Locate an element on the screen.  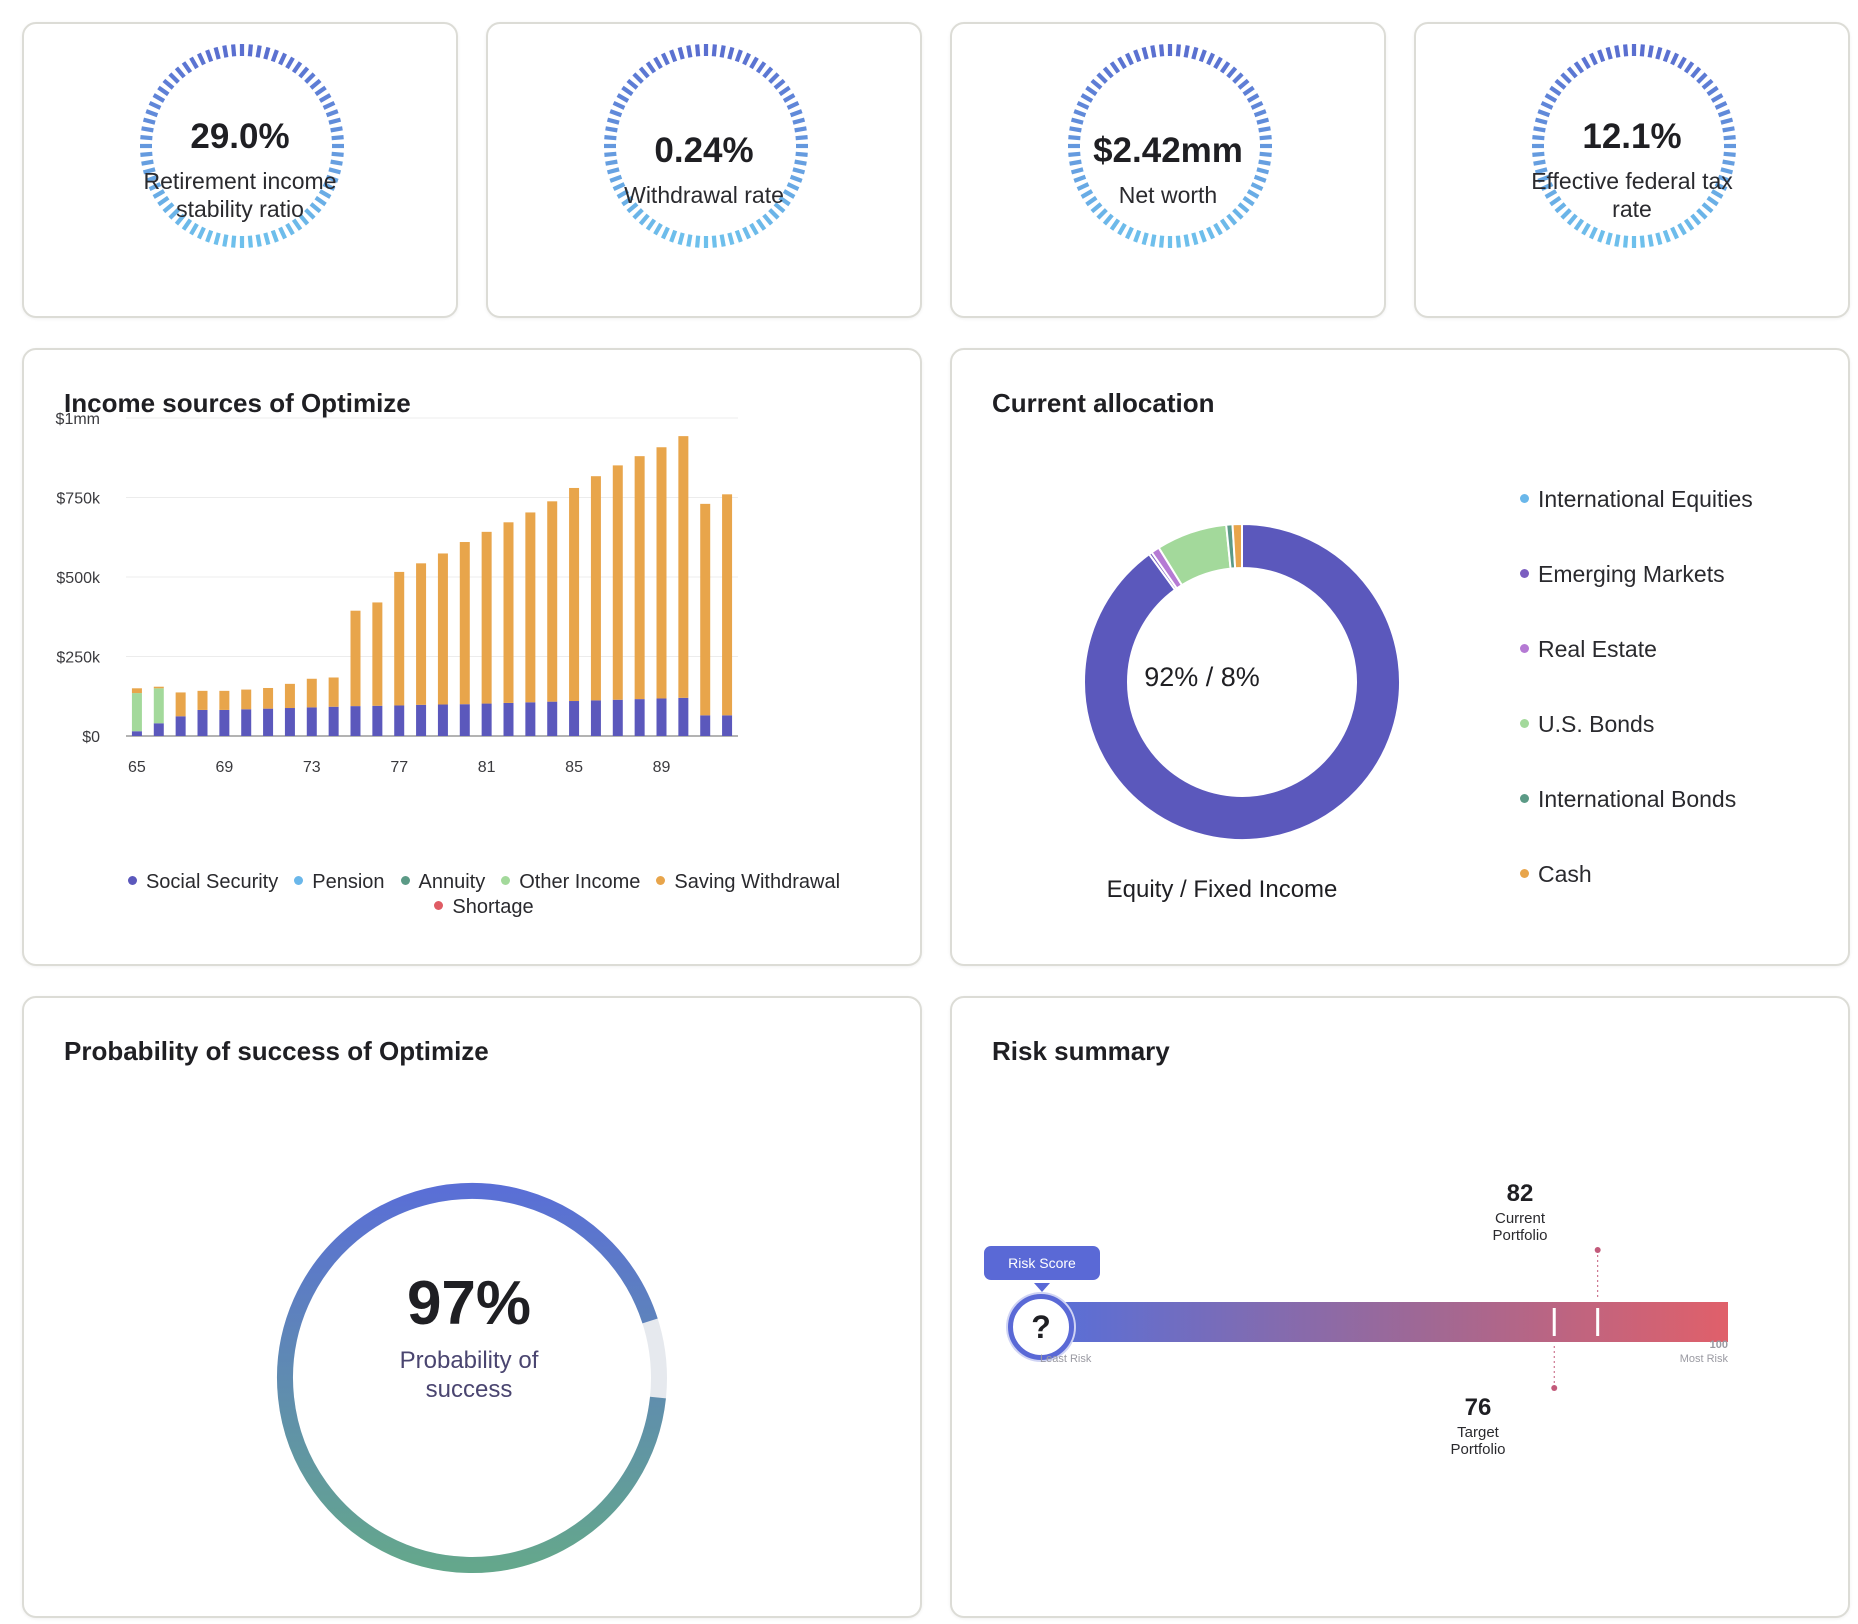
legend-item: Shortage is located at coordinates (484, 907).